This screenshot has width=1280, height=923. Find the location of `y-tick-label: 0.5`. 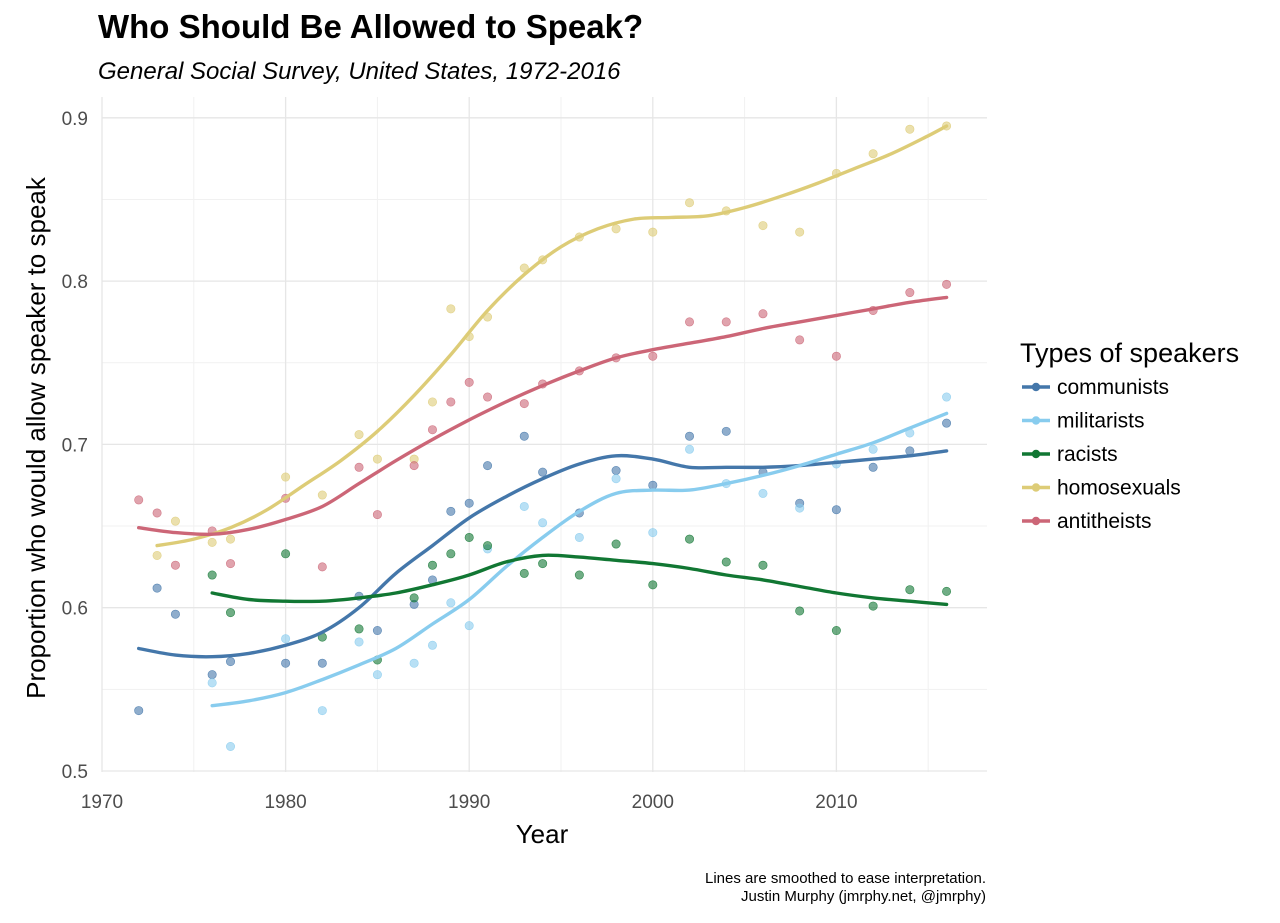

y-tick-label: 0.5 is located at coordinates (75, 772).